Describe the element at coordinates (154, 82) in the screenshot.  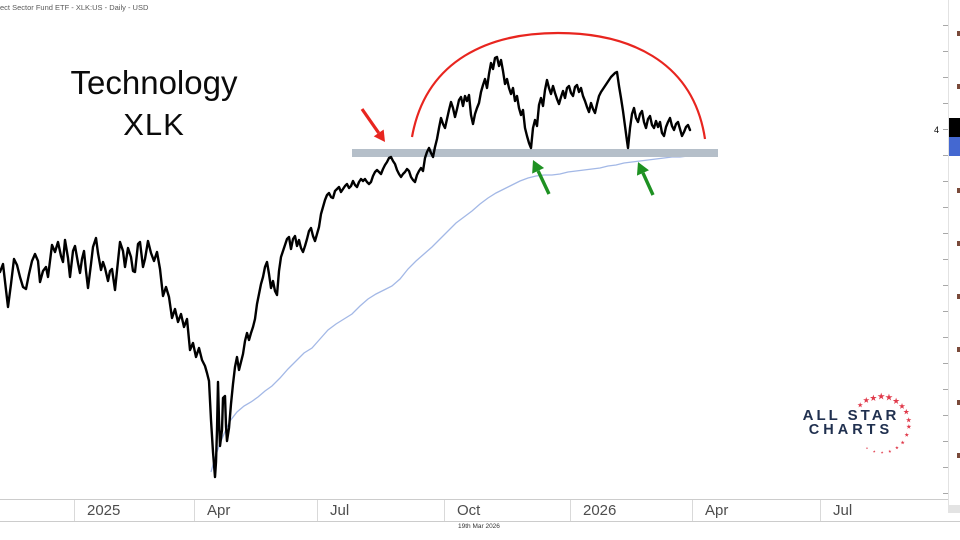
I see `chart-title-sector: Technology` at that location.